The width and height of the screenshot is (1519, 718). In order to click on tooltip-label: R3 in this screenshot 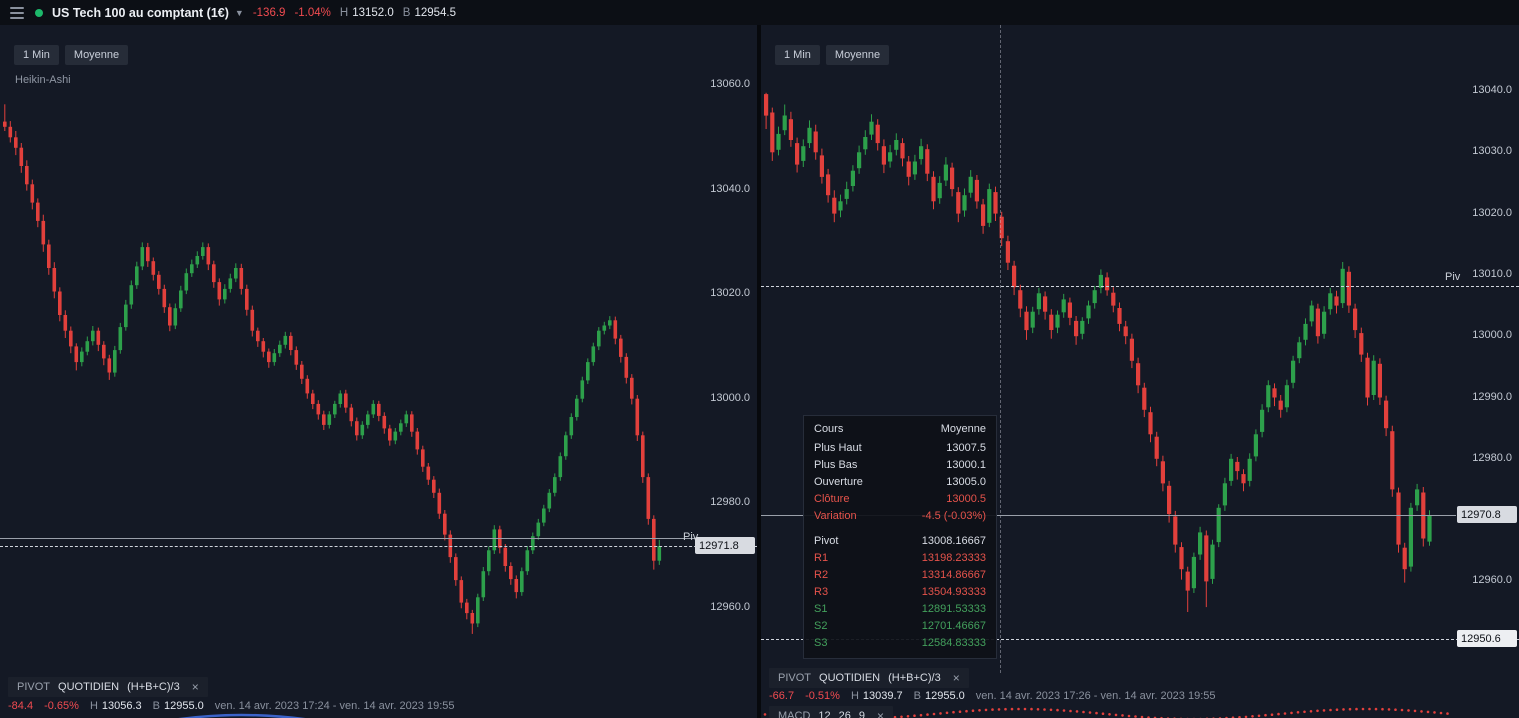, I will do `click(821, 591)`.